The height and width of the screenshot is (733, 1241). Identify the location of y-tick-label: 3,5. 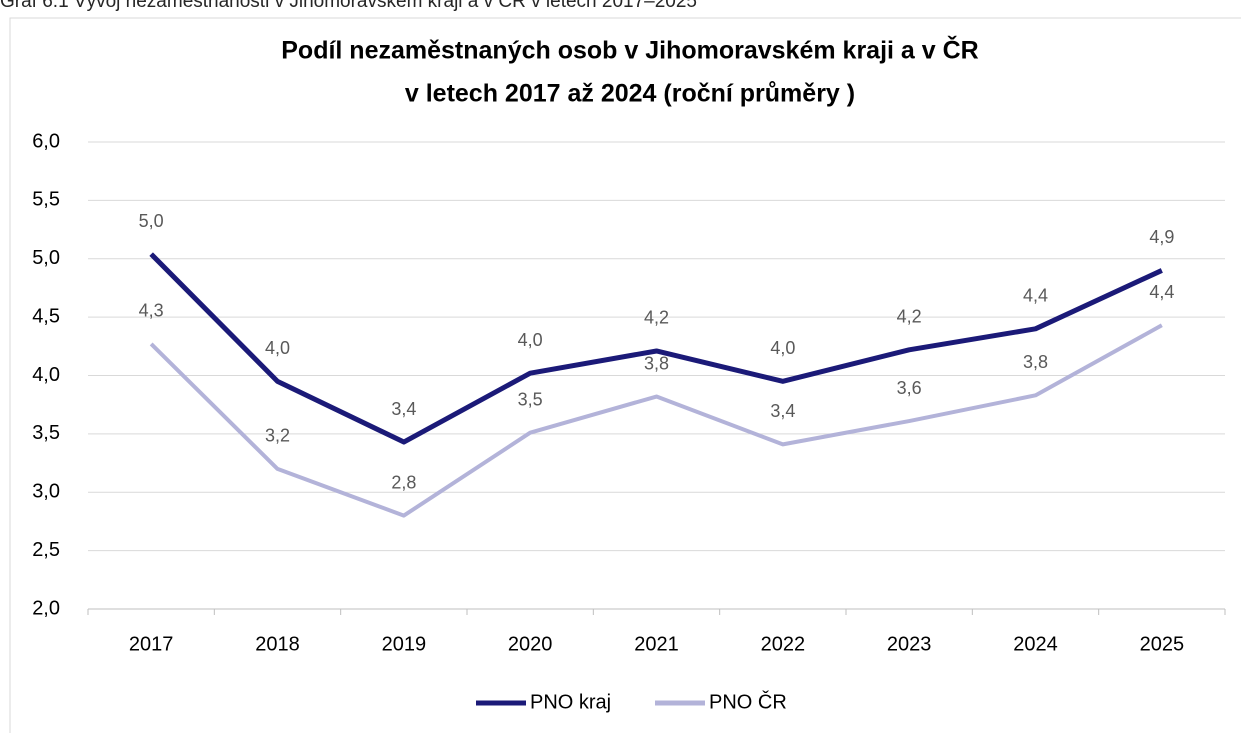
(46, 433).